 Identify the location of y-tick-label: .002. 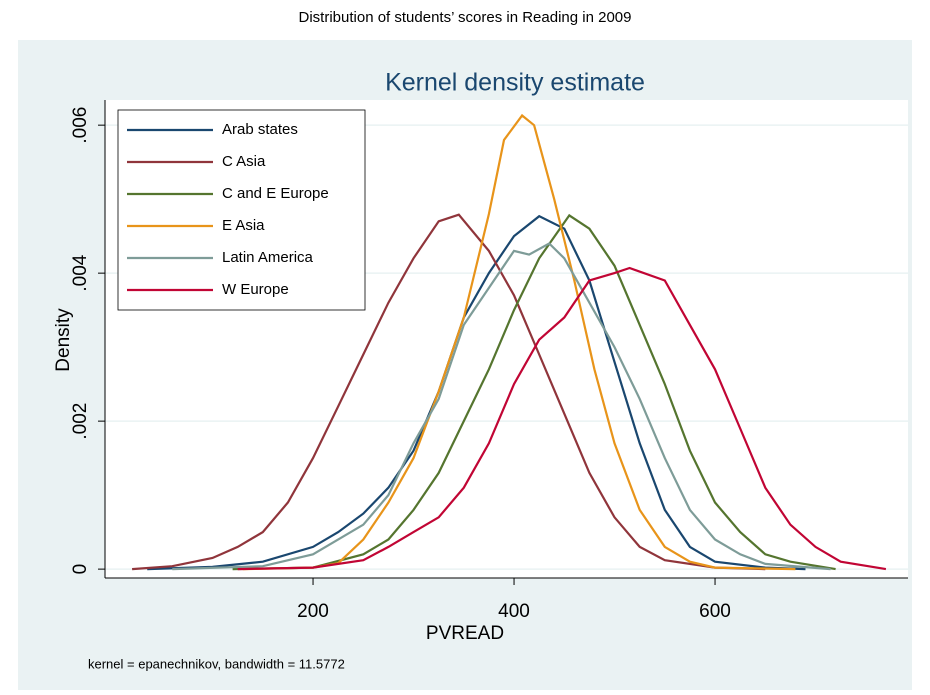
(80, 421).